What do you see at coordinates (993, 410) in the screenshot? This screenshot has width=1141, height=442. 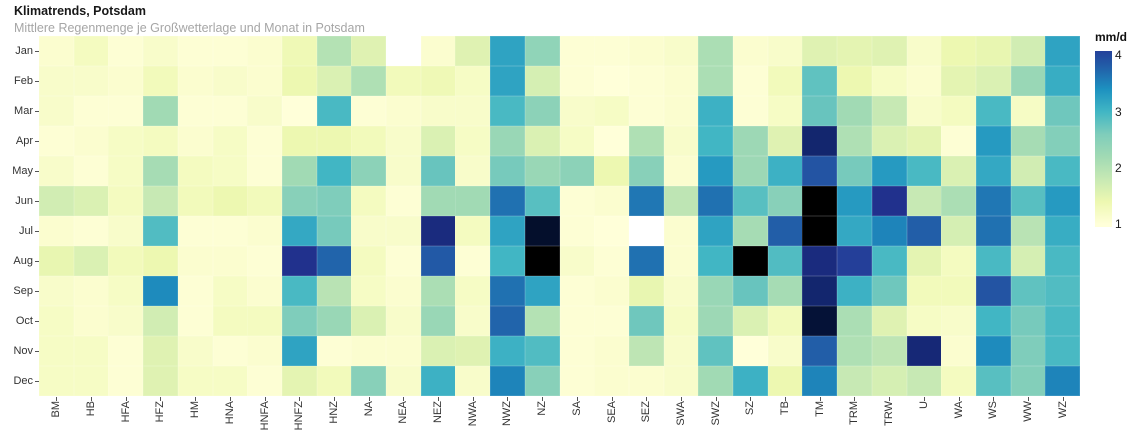 I see `x-axis-label: WS` at bounding box center [993, 410].